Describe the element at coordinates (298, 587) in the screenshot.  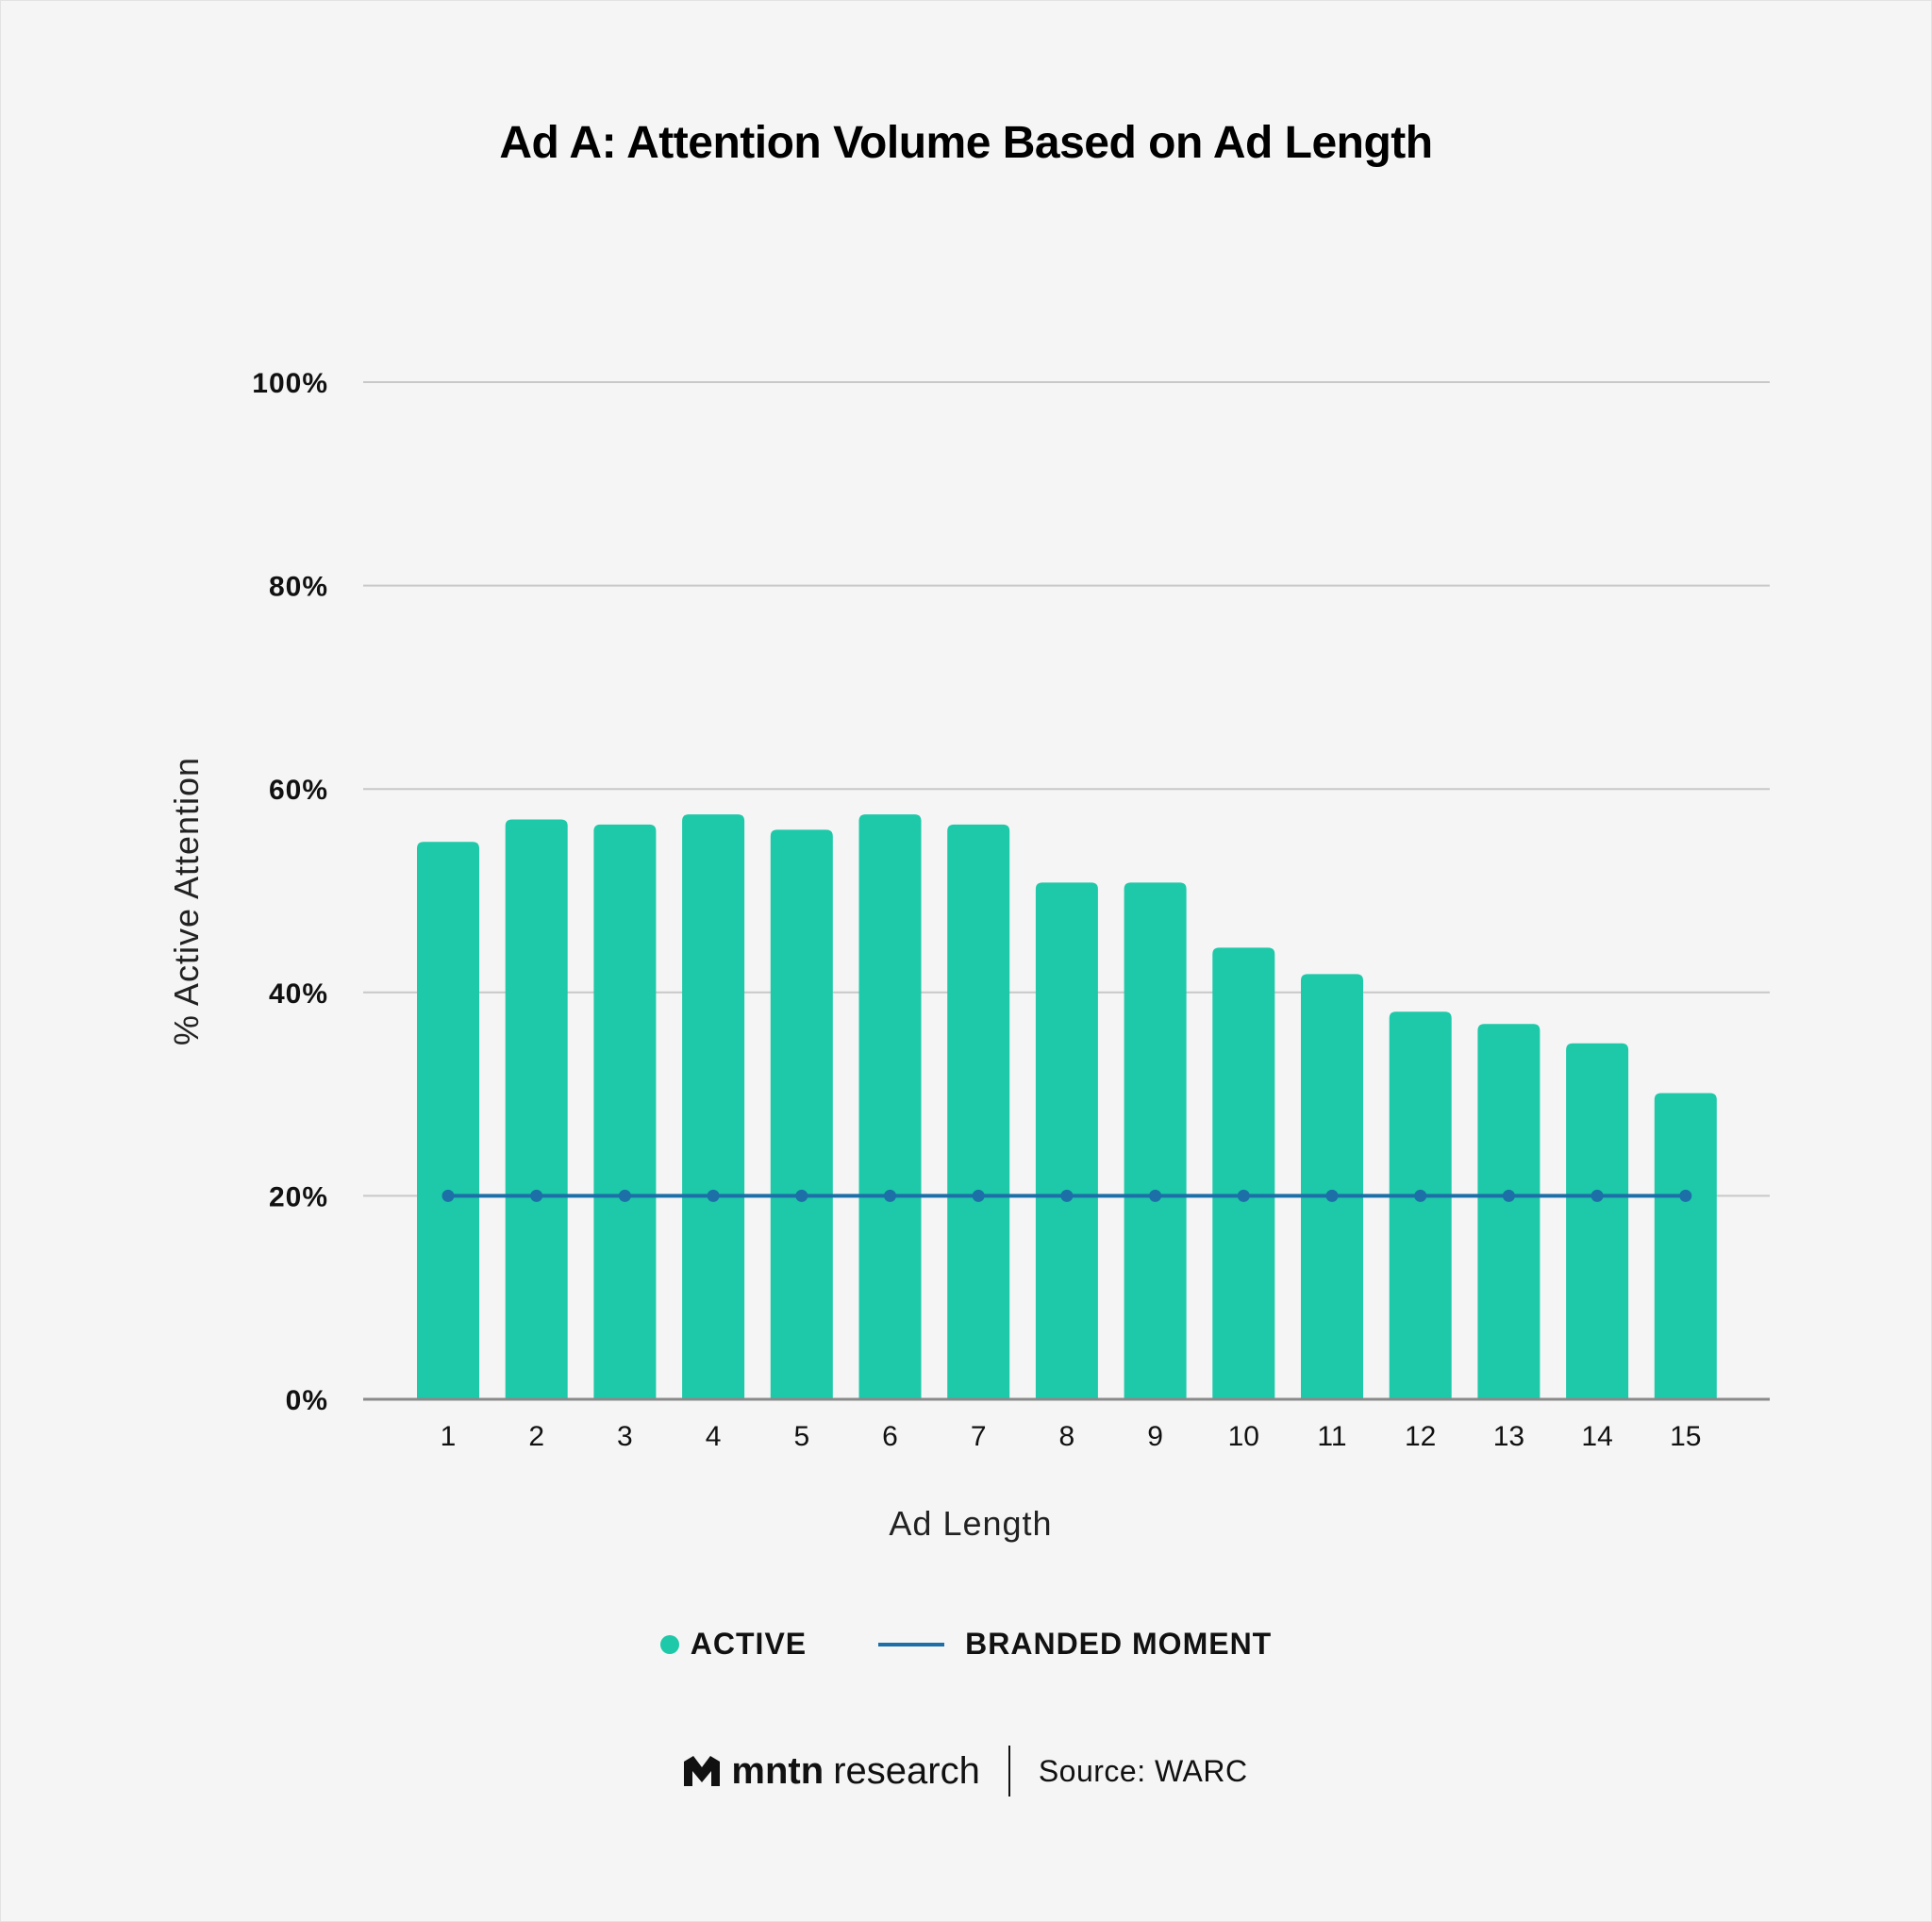
I see `y-tick-label: 80%` at that location.